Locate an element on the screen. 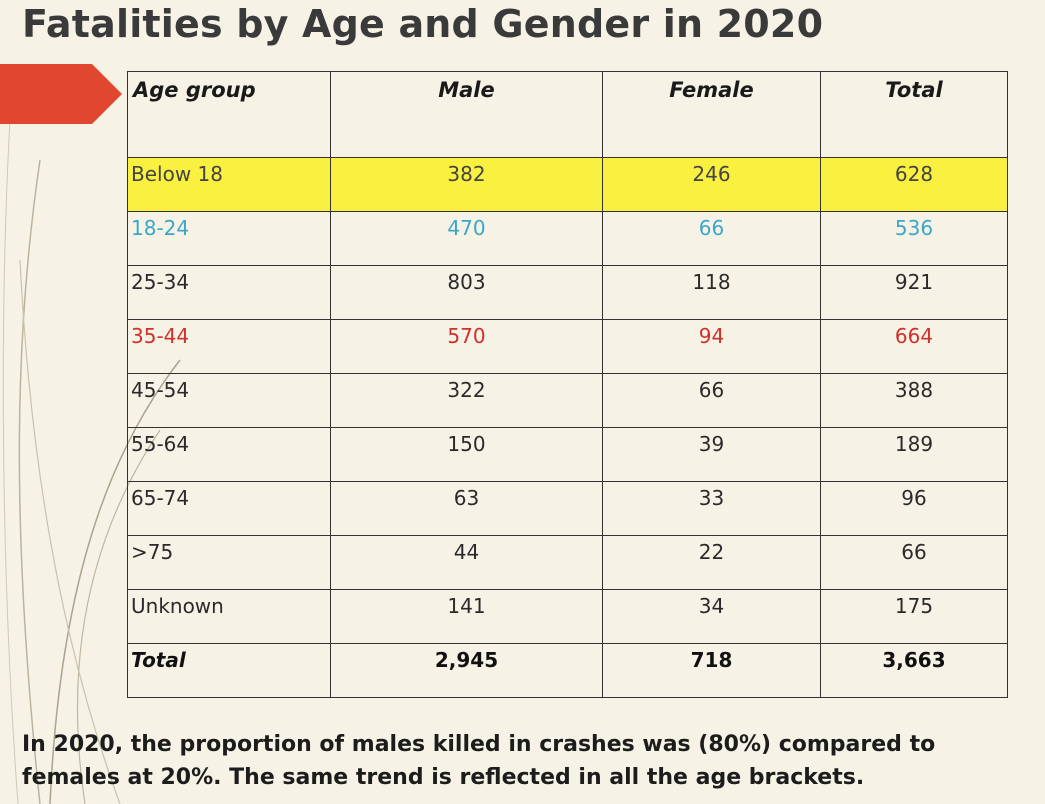 The image size is (1045, 804). age-group-cell: 18-24 is located at coordinates (229, 238).